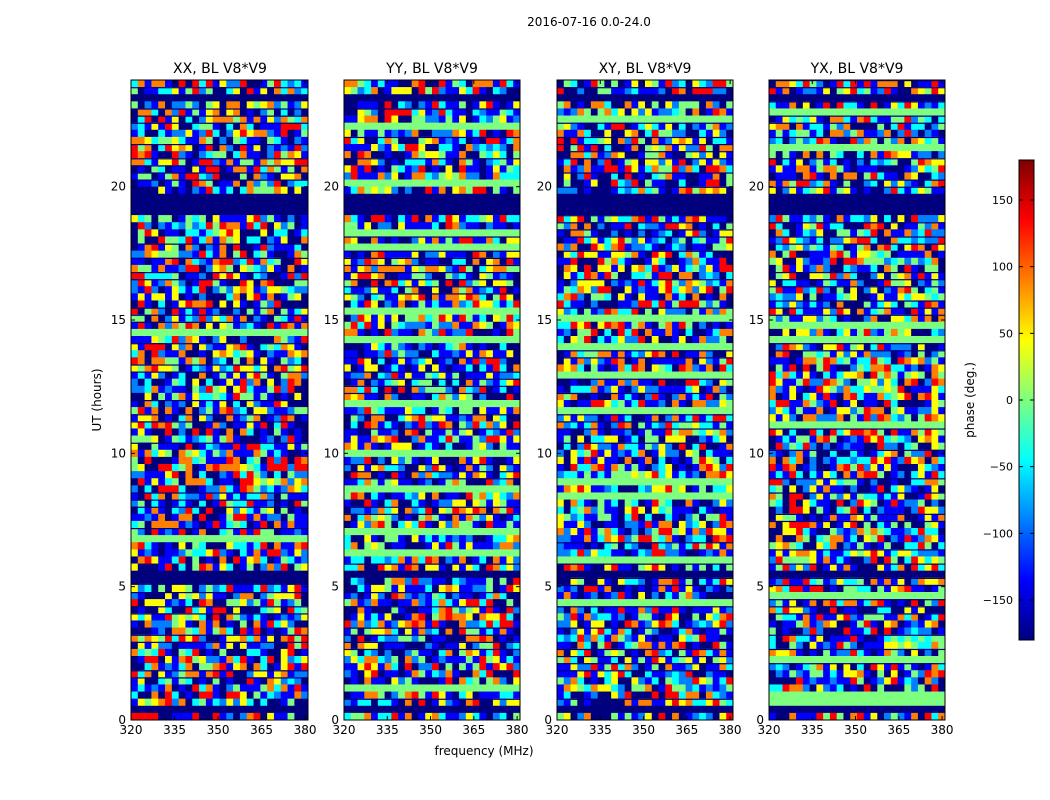  I want to click on x-tick-label: 350, so click(218, 730).